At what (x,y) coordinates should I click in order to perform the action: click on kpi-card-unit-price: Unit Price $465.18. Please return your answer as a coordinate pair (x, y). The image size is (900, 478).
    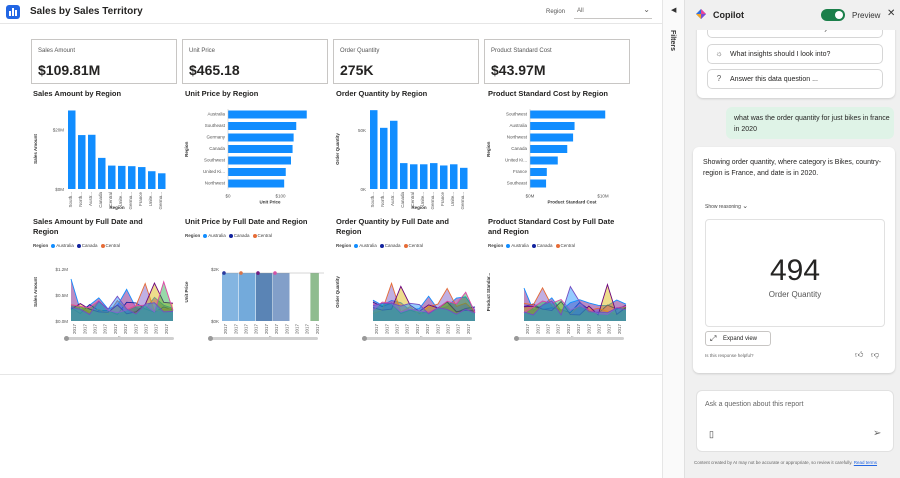
    Looking at the image, I should click on (255, 61).